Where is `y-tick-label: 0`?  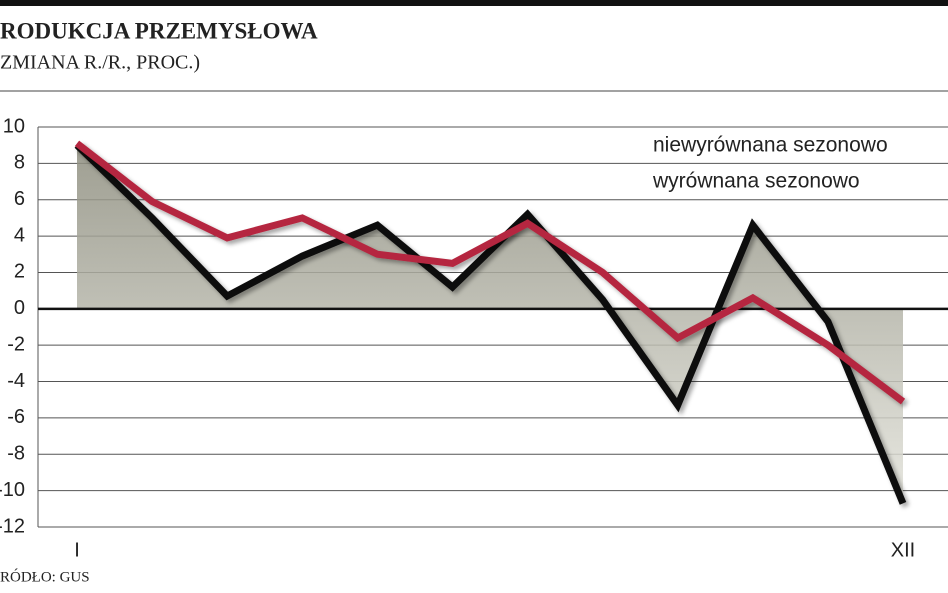
y-tick-label: 0 is located at coordinates (19, 308).